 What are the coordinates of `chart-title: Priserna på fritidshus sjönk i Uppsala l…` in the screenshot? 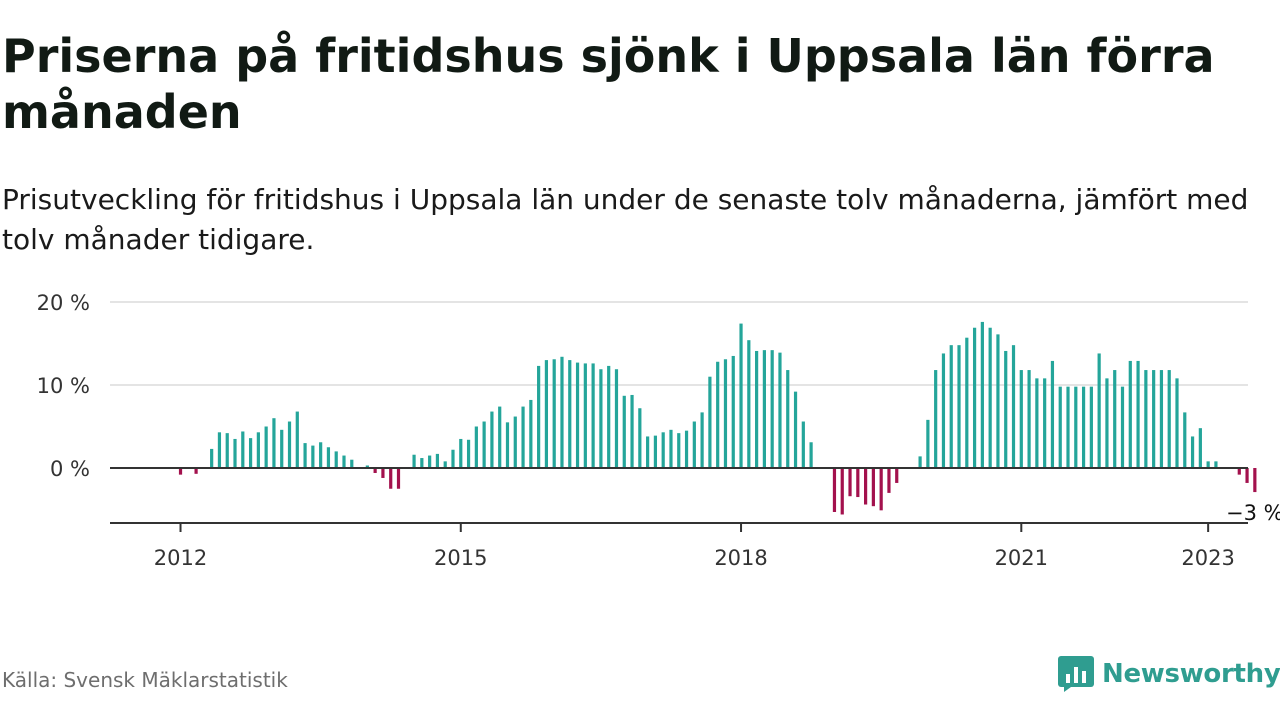 It's located at (608, 84).